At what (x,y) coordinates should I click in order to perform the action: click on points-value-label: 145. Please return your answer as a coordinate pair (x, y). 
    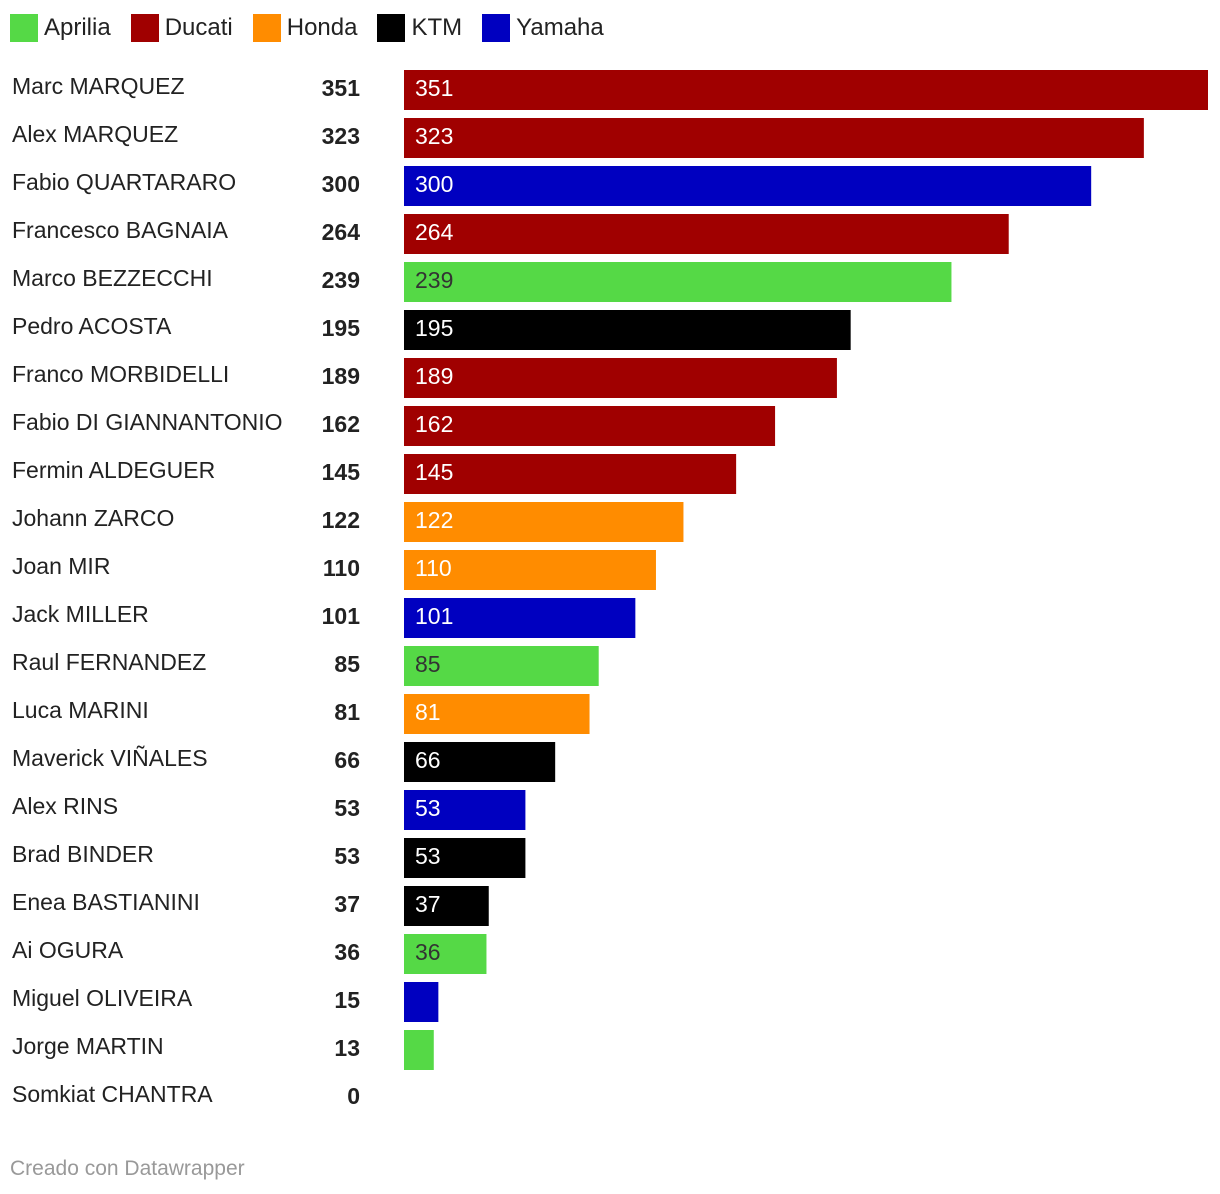
    Looking at the image, I should click on (341, 472).